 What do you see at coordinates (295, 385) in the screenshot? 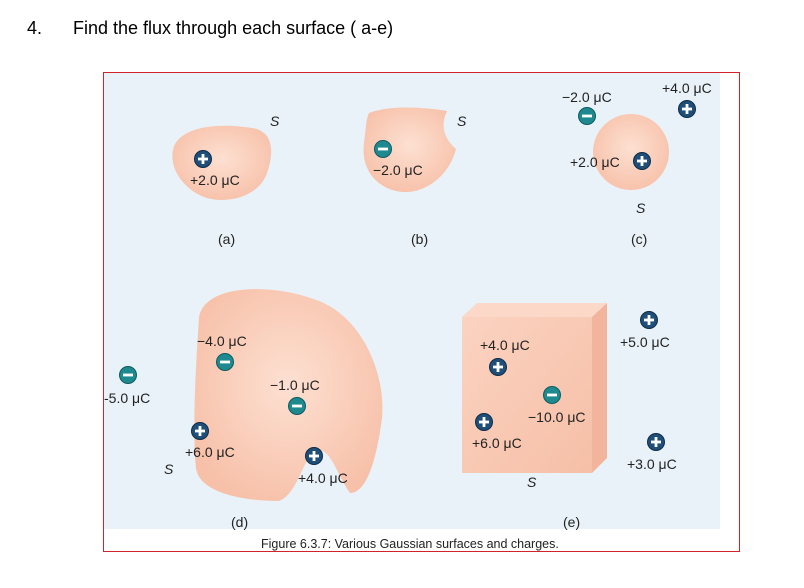
I see `charge-d2-label: −1.0 μC` at bounding box center [295, 385].